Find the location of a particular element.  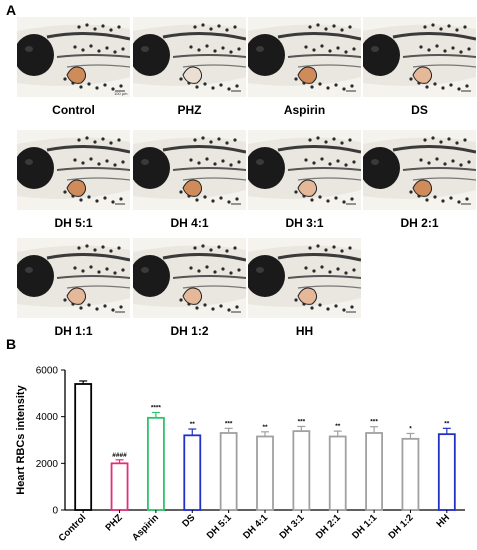

significance-label: * is located at coordinates (410, 428).